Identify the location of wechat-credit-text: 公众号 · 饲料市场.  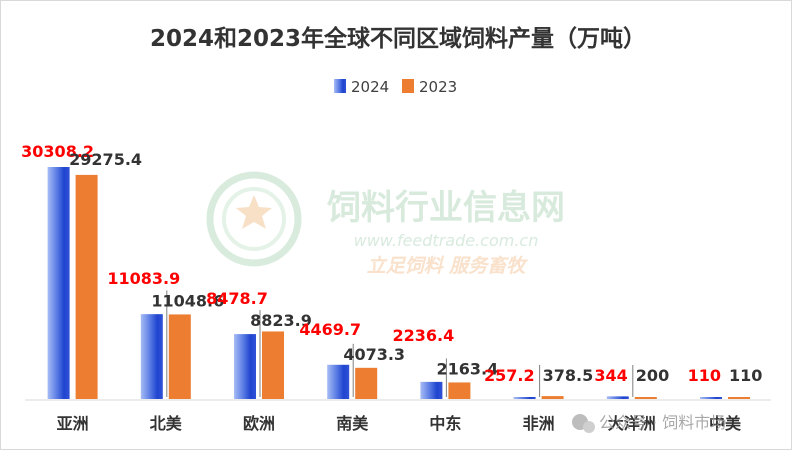
(662, 422).